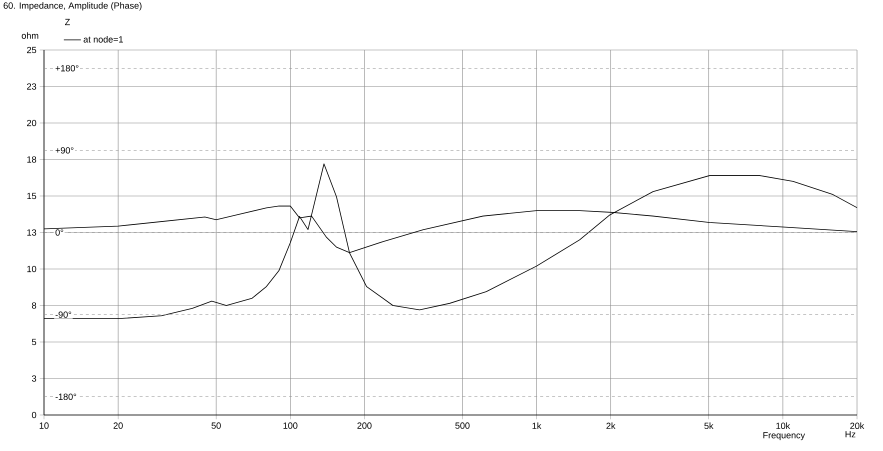 This screenshot has height=451, width=883. Describe the element at coordinates (783, 426) in the screenshot. I see `x-tick-label: 10k` at that location.